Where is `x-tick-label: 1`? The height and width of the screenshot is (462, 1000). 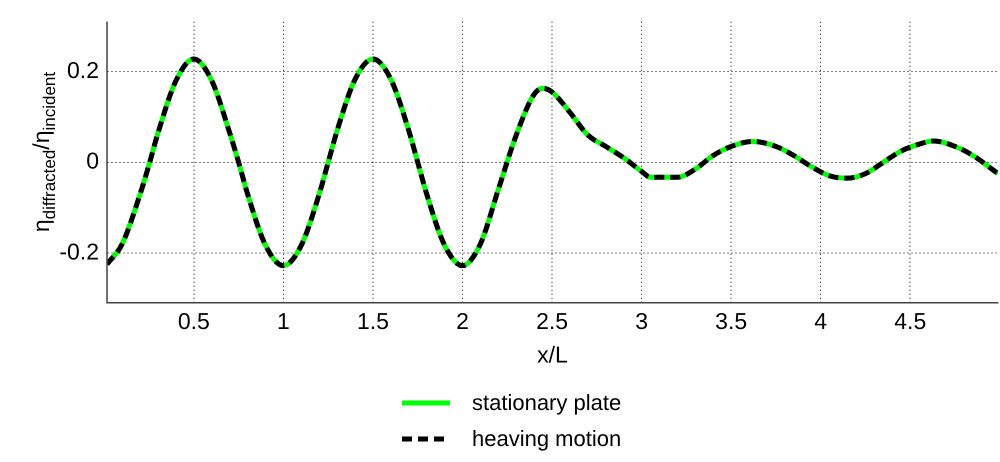
x-tick-label: 1 is located at coordinates (283, 321).